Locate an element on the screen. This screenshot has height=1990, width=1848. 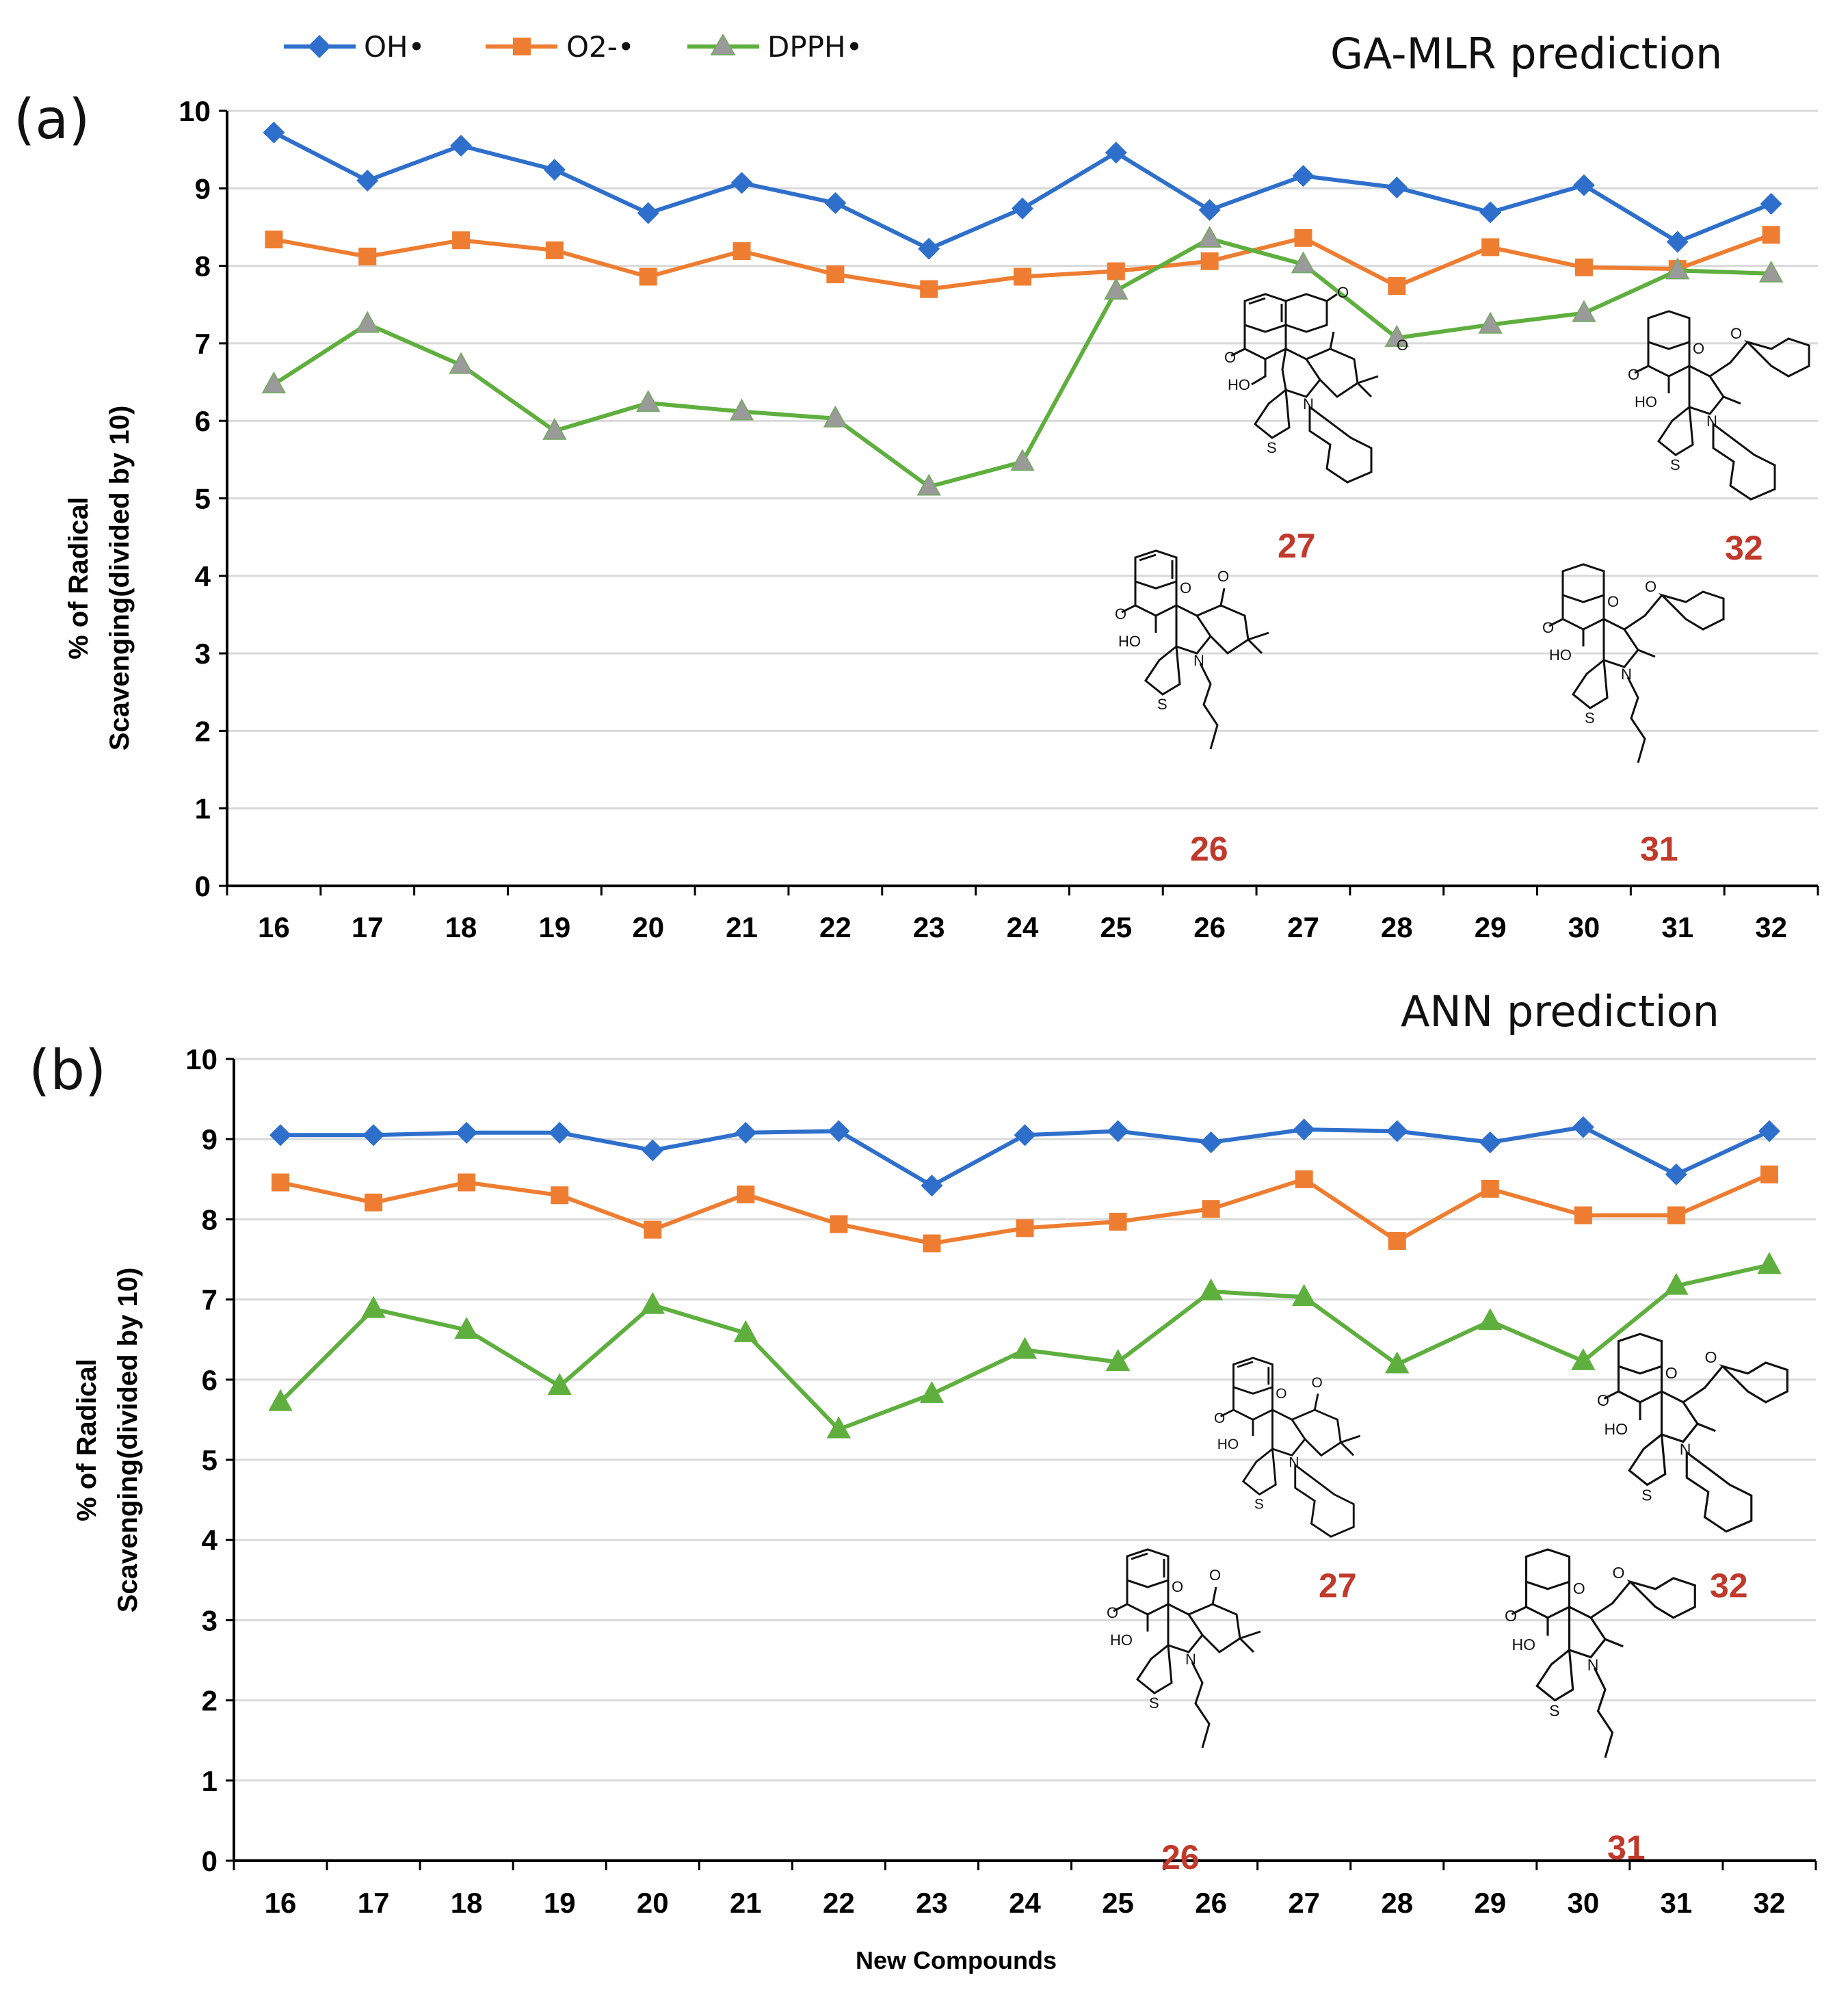
x-tick-label-b-32: 32 is located at coordinates (1770, 1903).